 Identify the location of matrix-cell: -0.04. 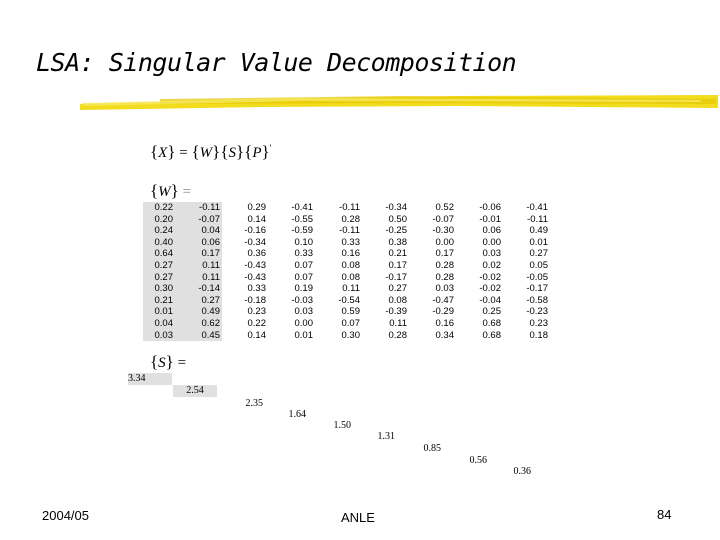
(490, 300).